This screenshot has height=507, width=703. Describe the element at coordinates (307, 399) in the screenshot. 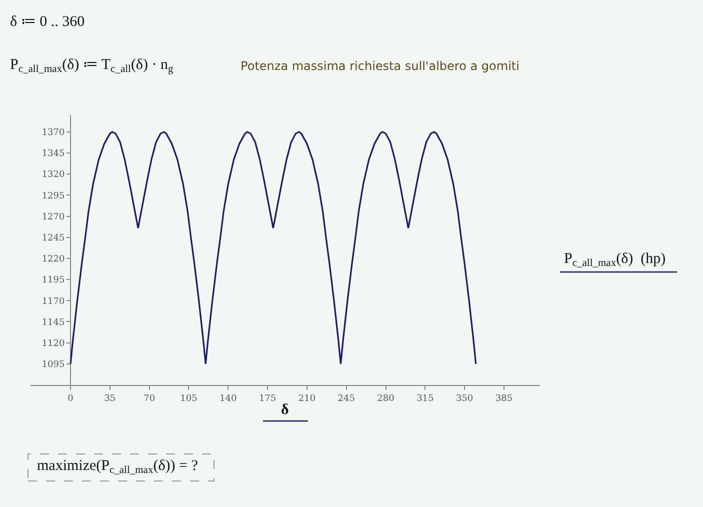

I see `x-tick-label: 210` at that location.